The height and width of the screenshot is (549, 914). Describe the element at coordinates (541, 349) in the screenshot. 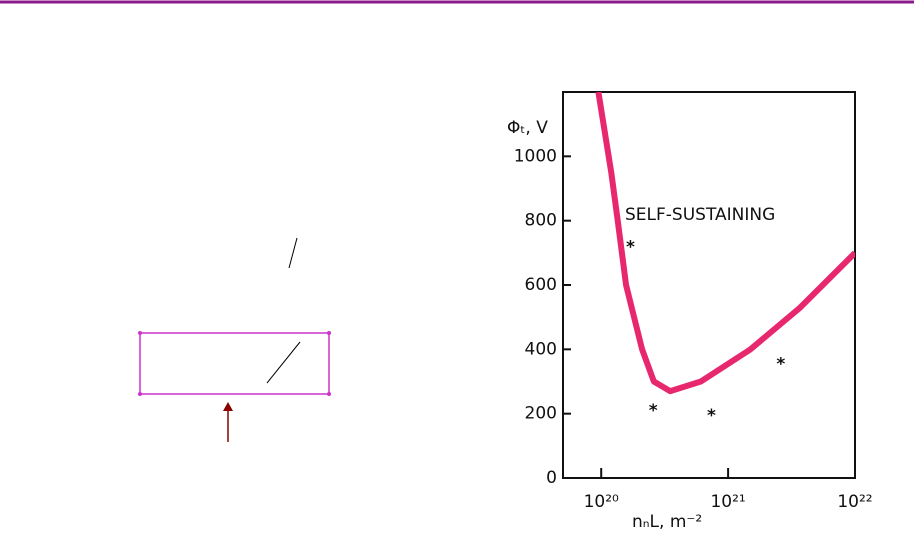

I see `y-tick-label: 400` at that location.